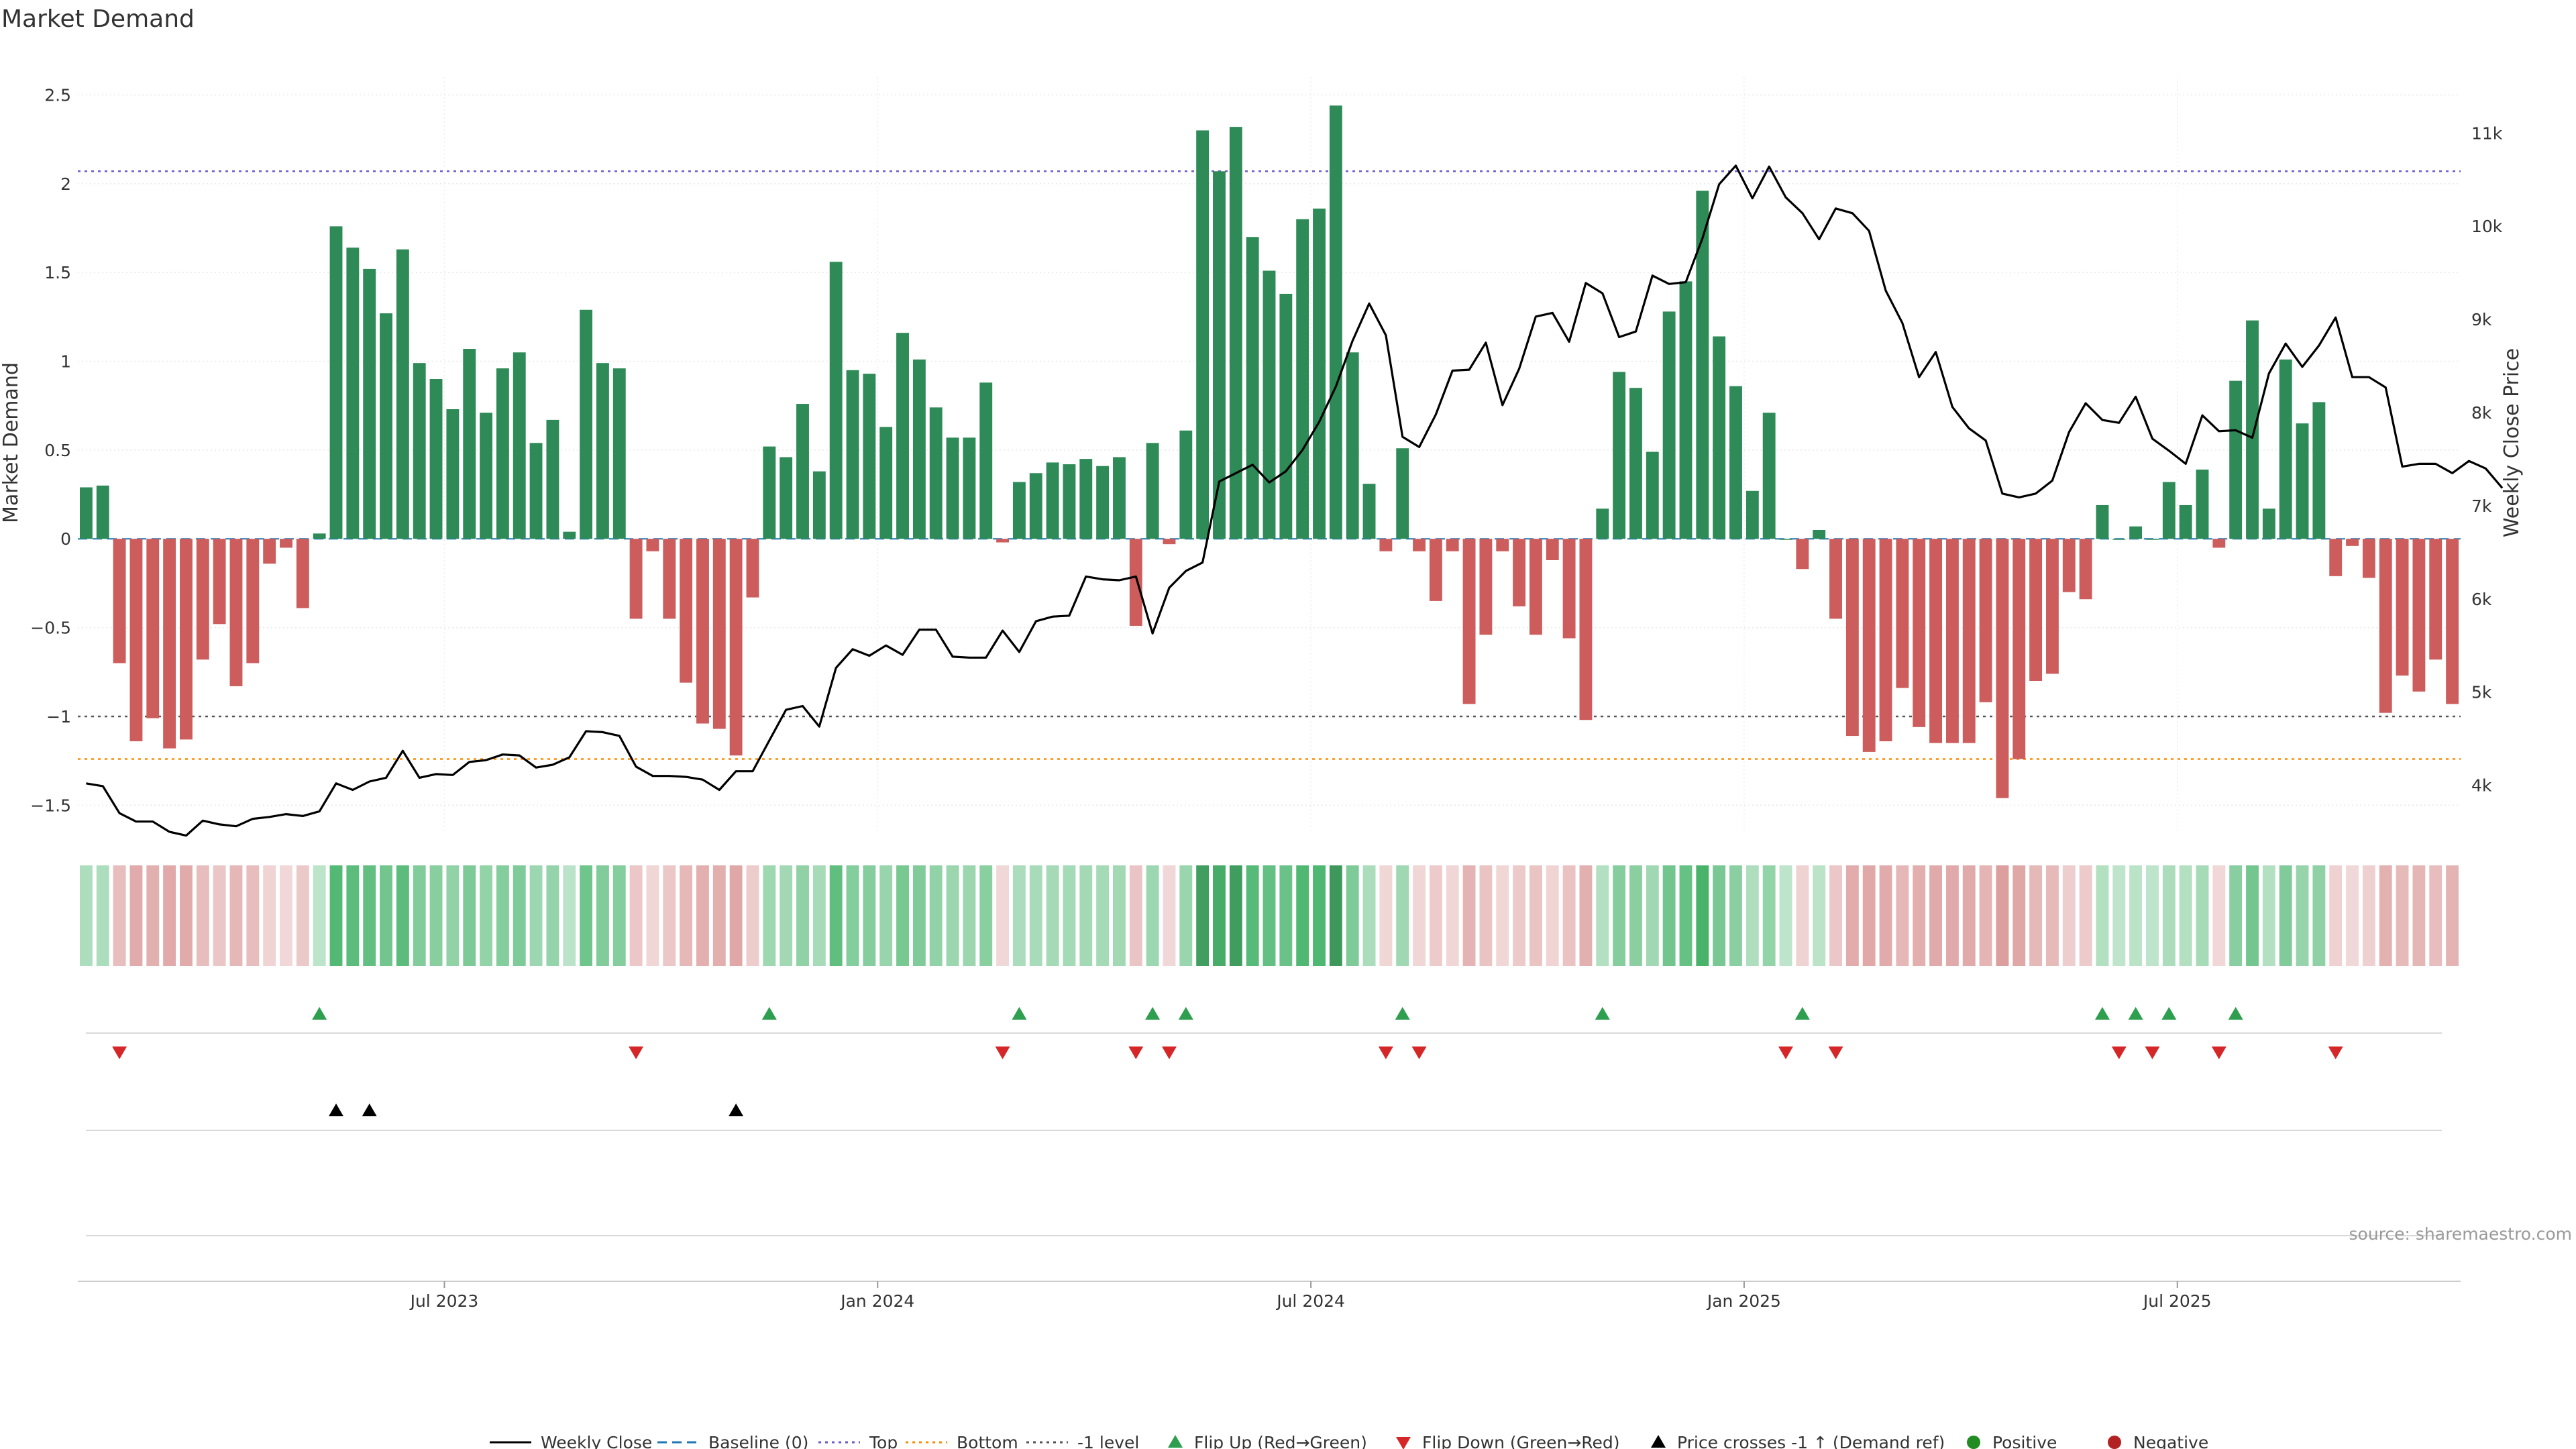 The width and height of the screenshot is (2576, 1449). Describe the element at coordinates (2177, 1301) in the screenshot. I see `x-tick-label: Jul 2025` at that location.